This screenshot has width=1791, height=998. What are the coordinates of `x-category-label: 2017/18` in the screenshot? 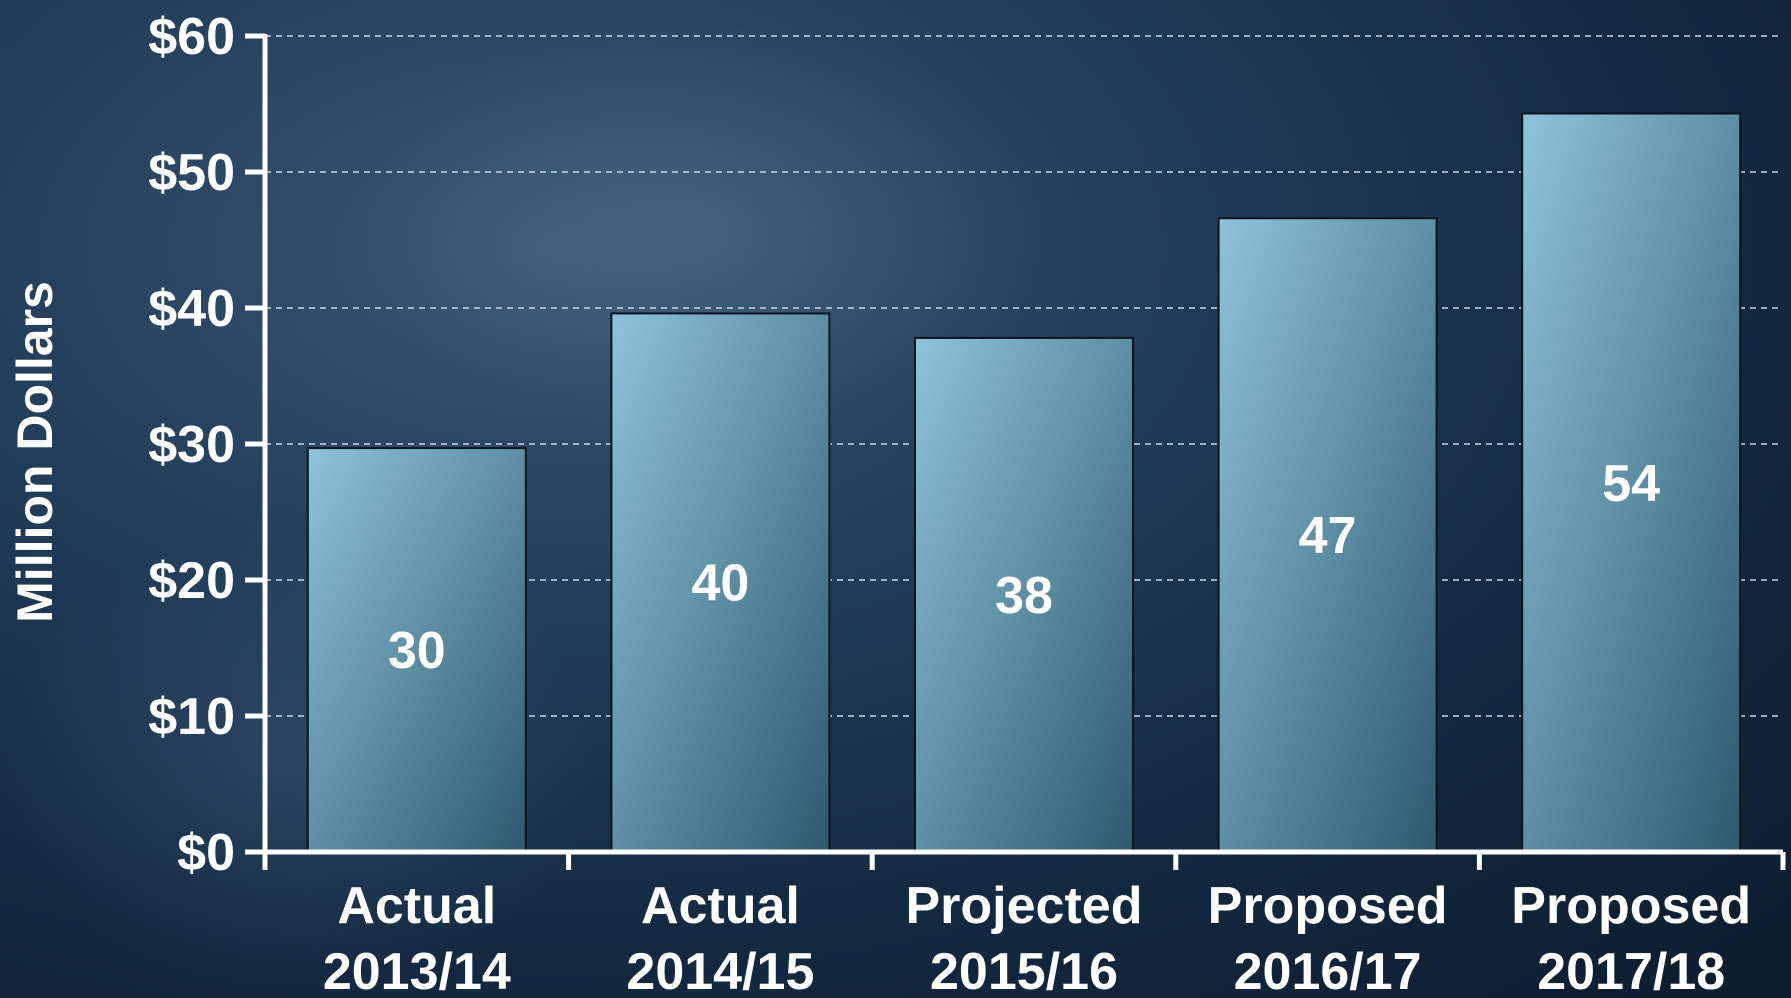 It's located at (1631, 970).